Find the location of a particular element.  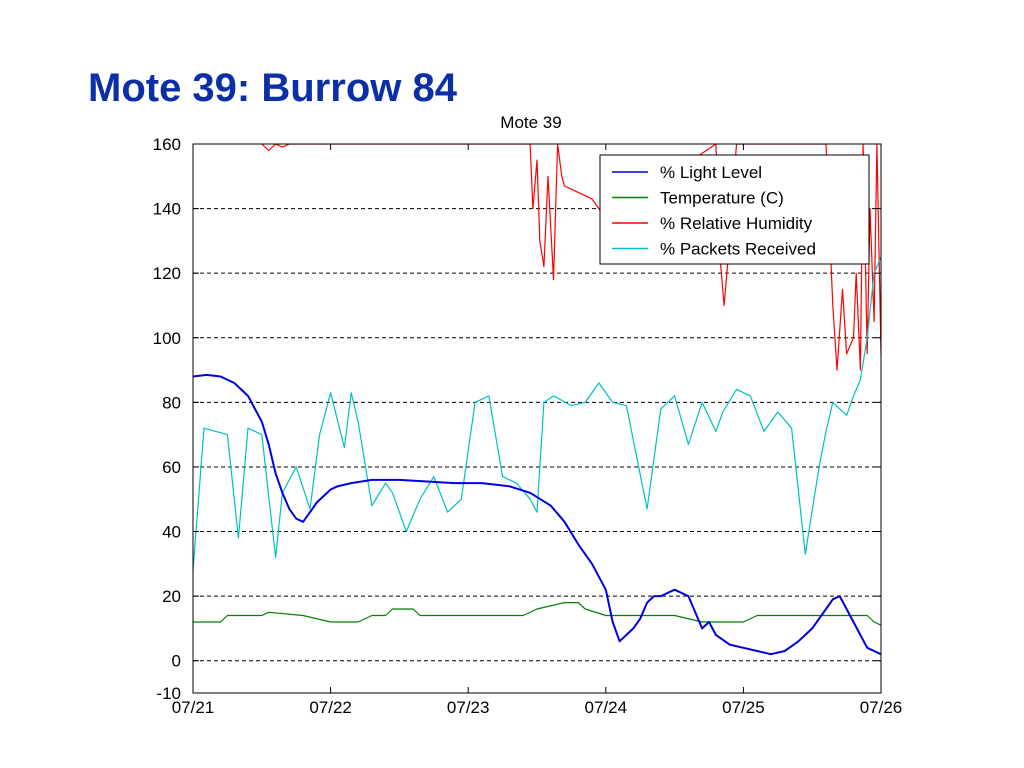

x-tick-label: 07/24 is located at coordinates (606, 707).